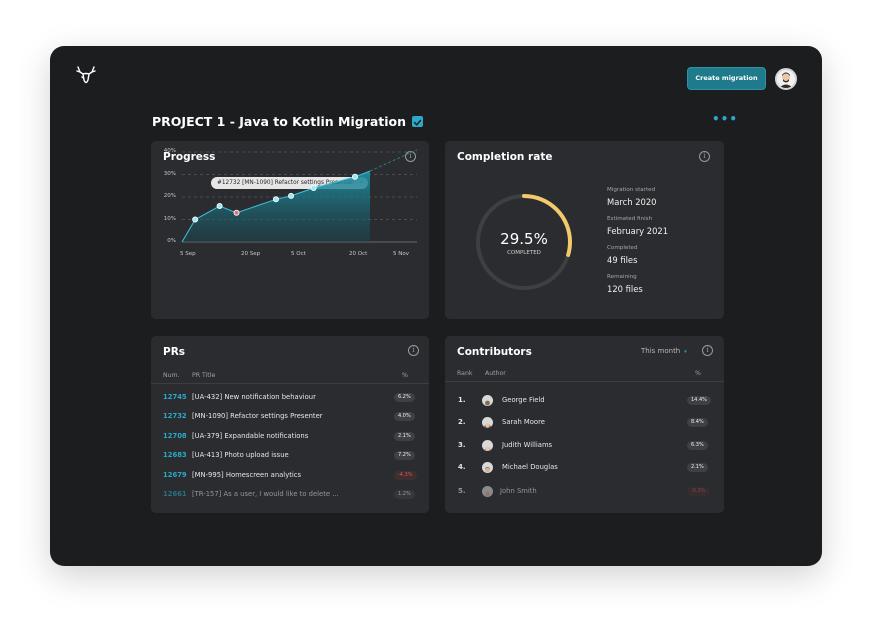  I want to click on author-name: Michael Douglas, so click(530, 467).